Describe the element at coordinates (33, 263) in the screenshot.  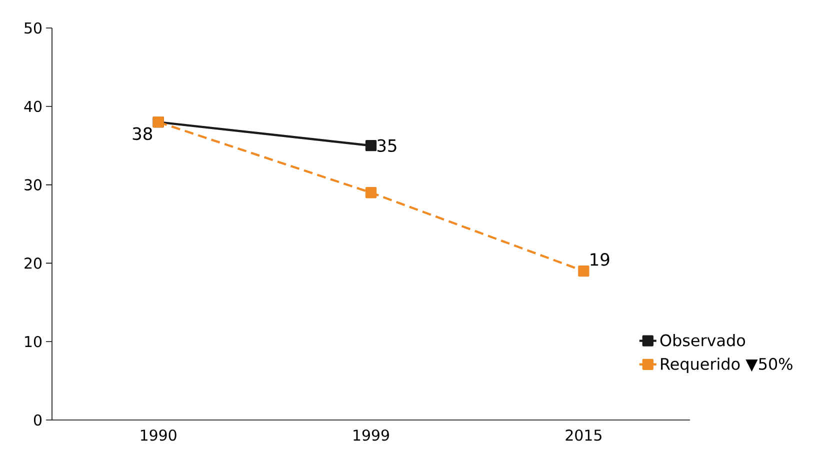
I see `y-tick-label: 20` at that location.